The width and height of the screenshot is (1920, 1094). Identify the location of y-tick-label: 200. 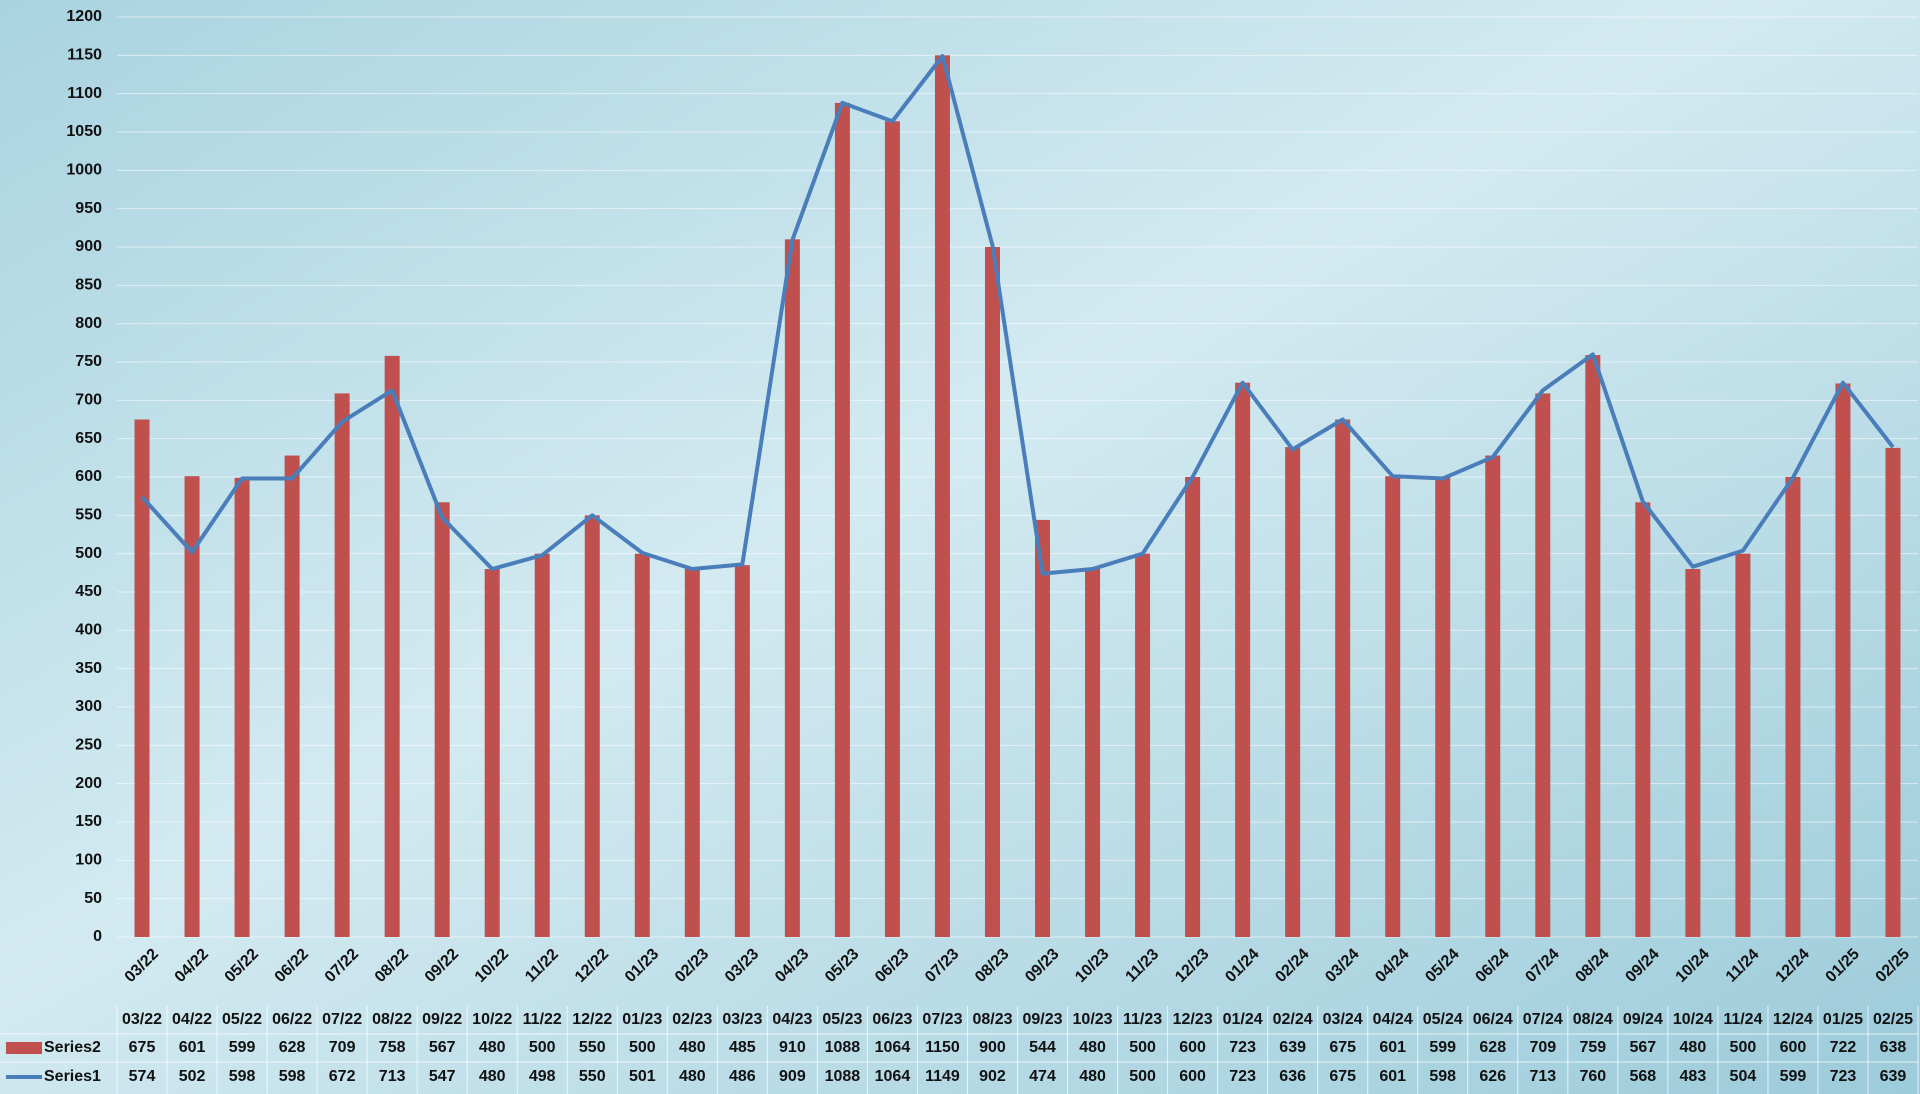
(88, 783).